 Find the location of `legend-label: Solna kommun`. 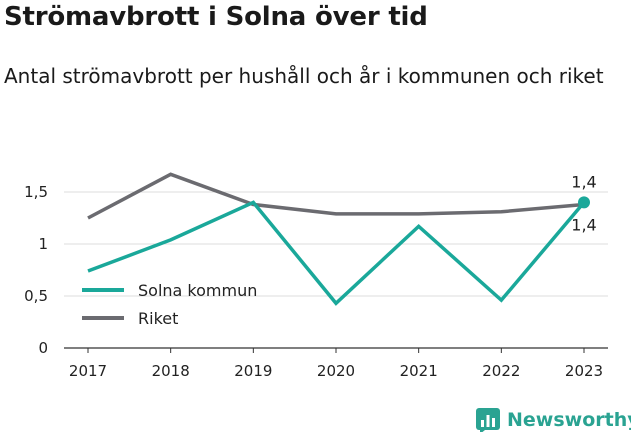

legend-label: Solna kommun is located at coordinates (197, 290).